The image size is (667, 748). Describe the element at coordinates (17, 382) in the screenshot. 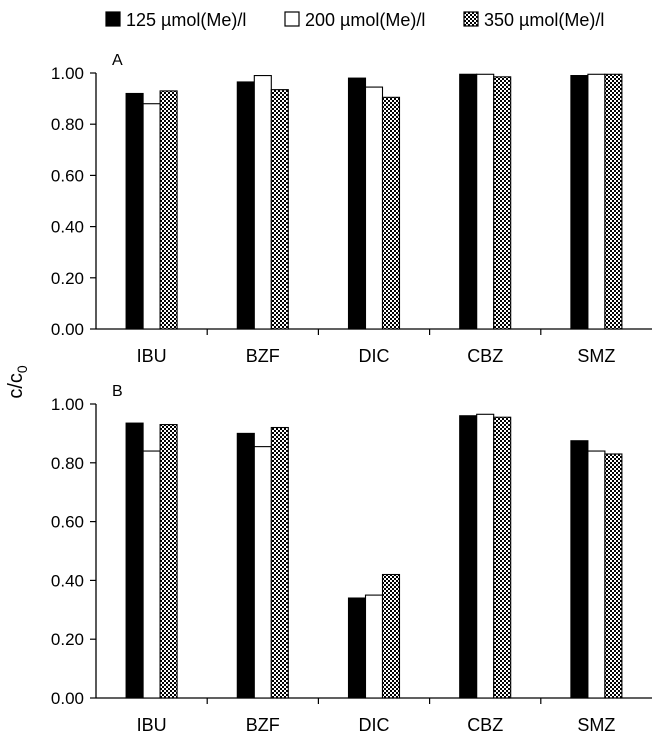

I see `y-axis-label: c/c0` at that location.